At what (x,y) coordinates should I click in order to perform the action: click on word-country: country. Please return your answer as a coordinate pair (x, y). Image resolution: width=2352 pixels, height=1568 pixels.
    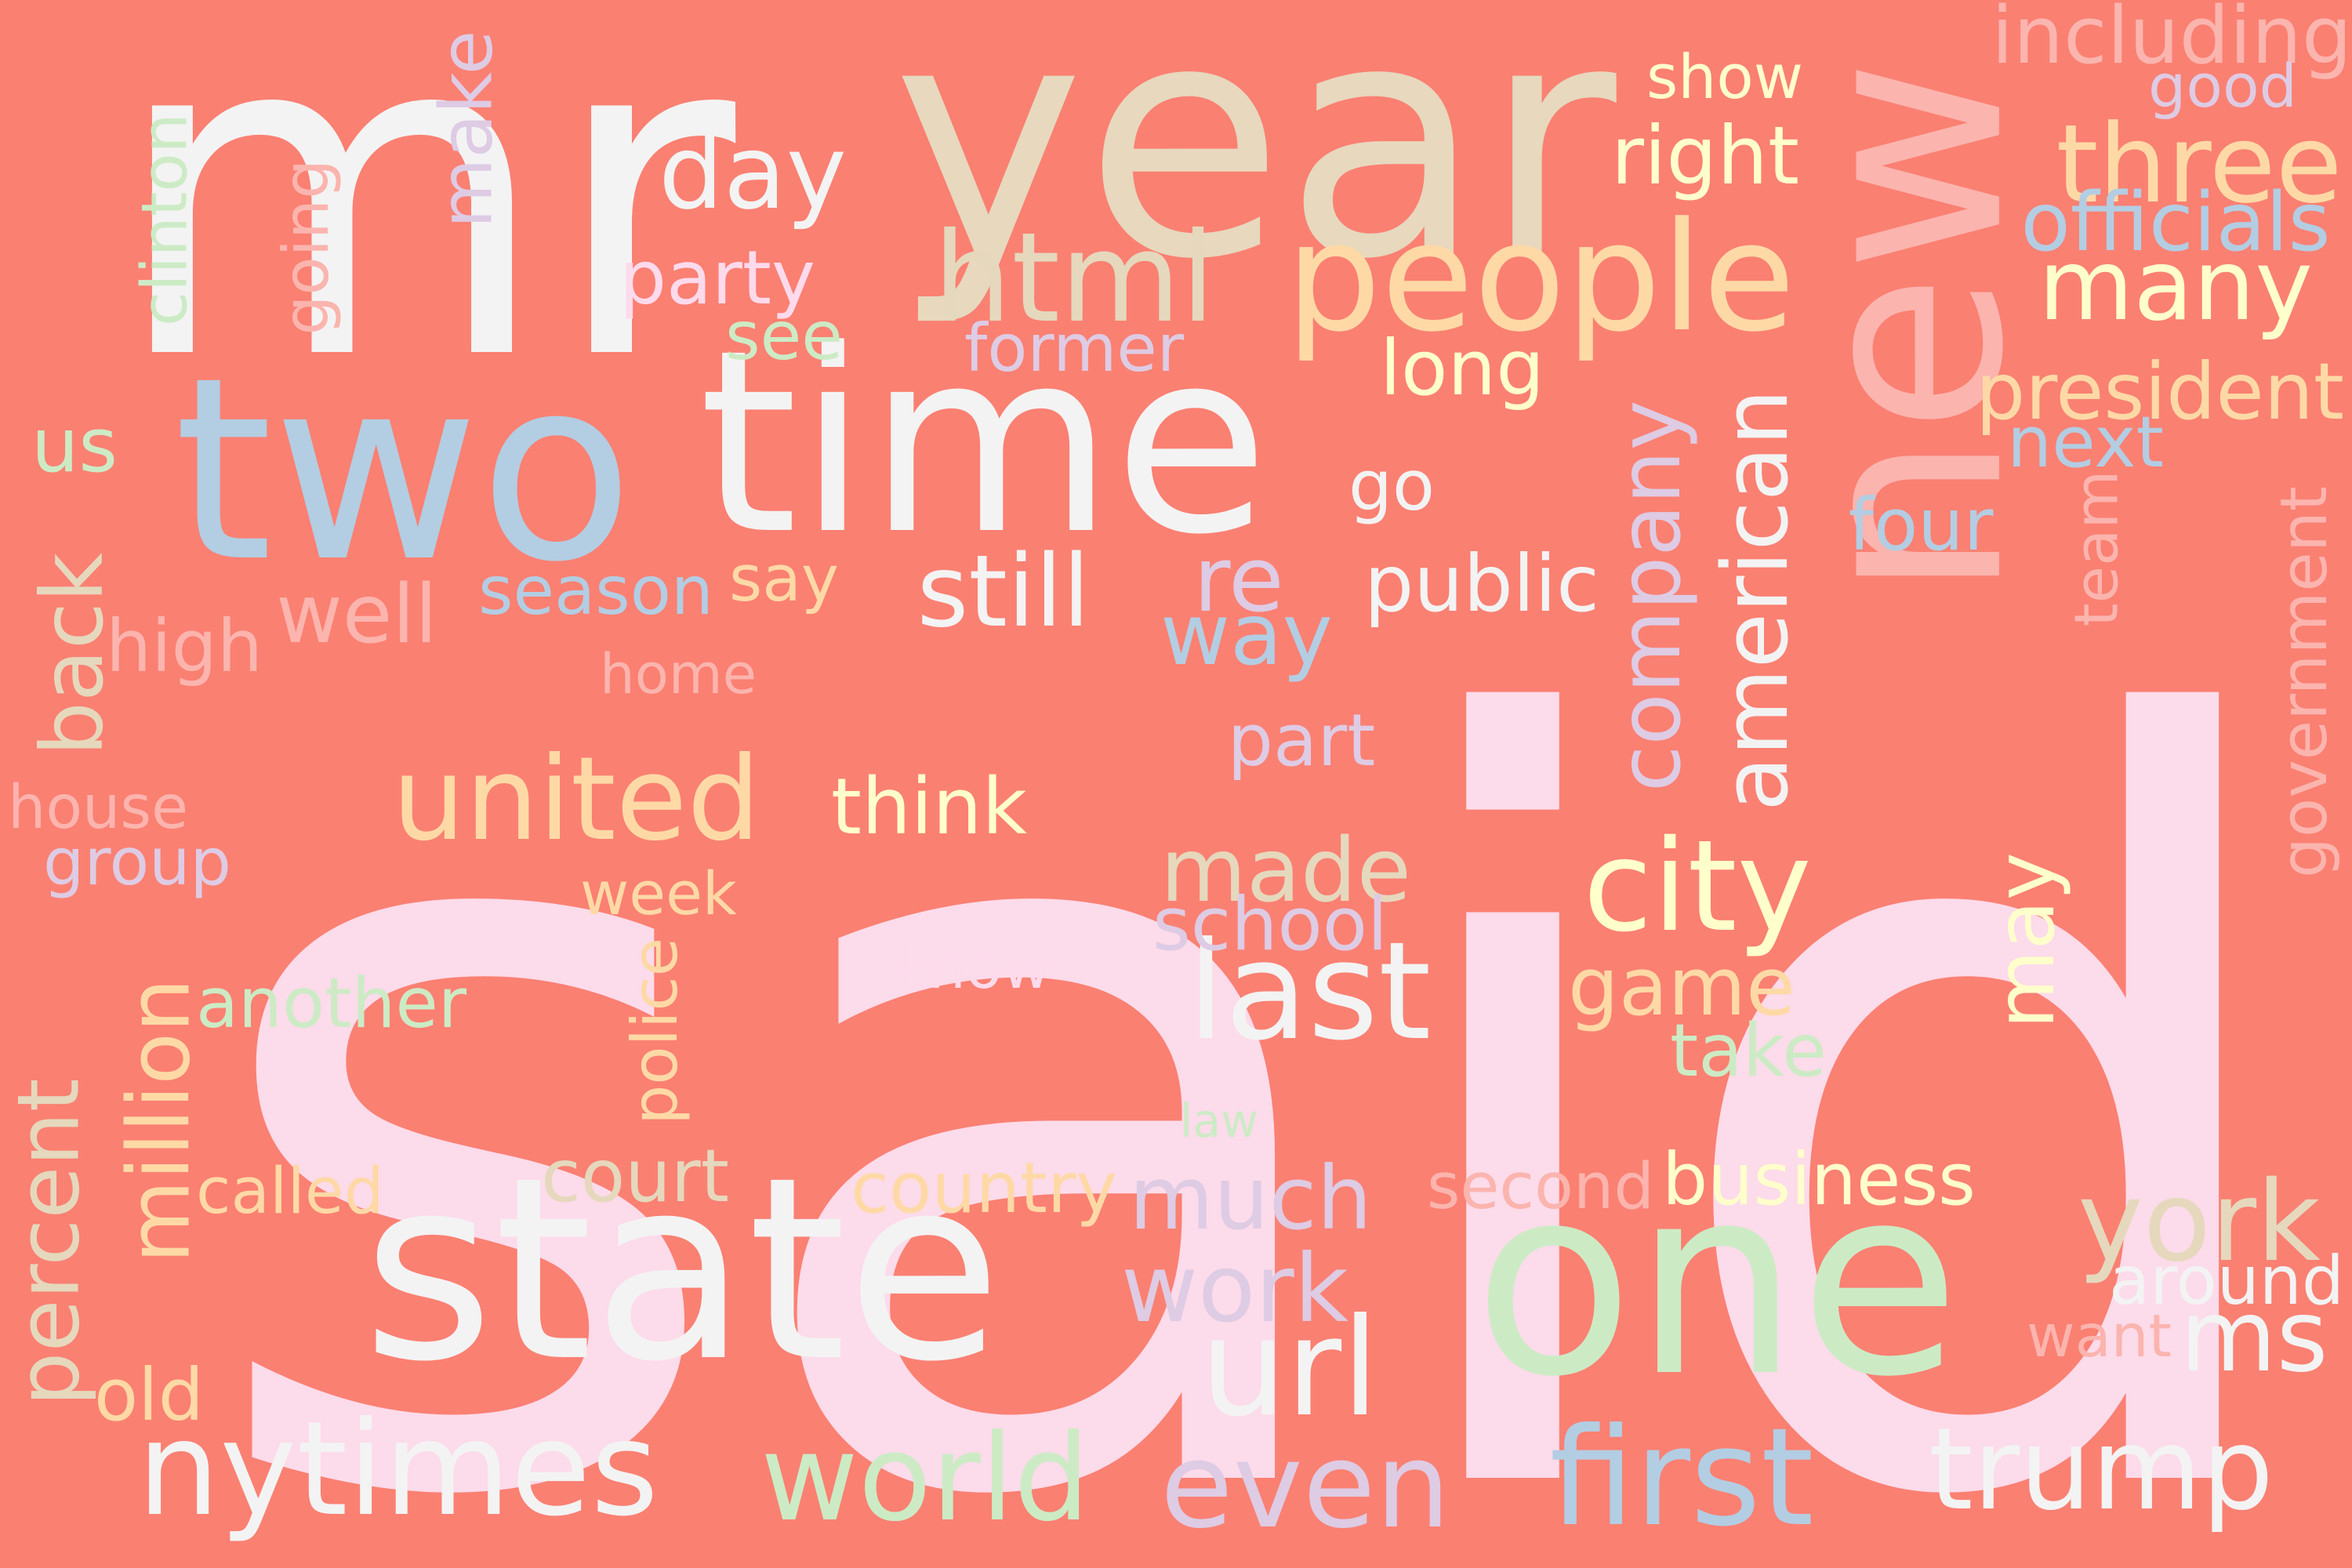
    Looking at the image, I should click on (984, 1187).